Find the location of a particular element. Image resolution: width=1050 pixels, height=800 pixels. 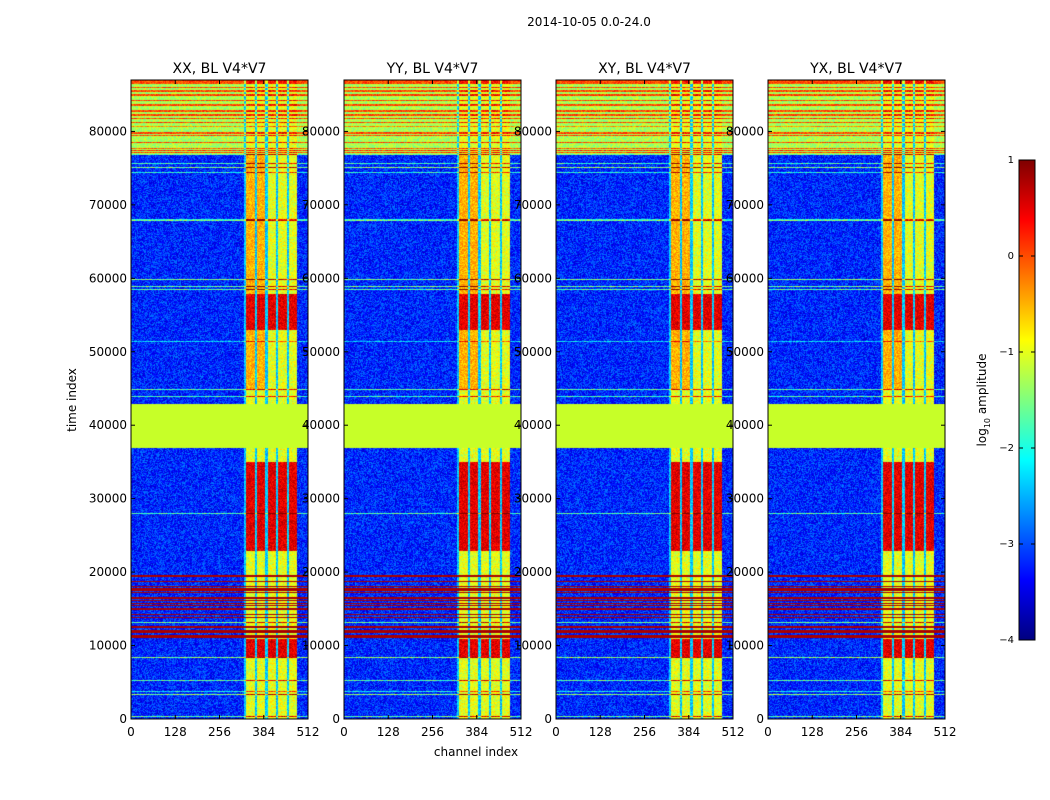

colorbar-tick-label: 1 is located at coordinates (1011, 160).